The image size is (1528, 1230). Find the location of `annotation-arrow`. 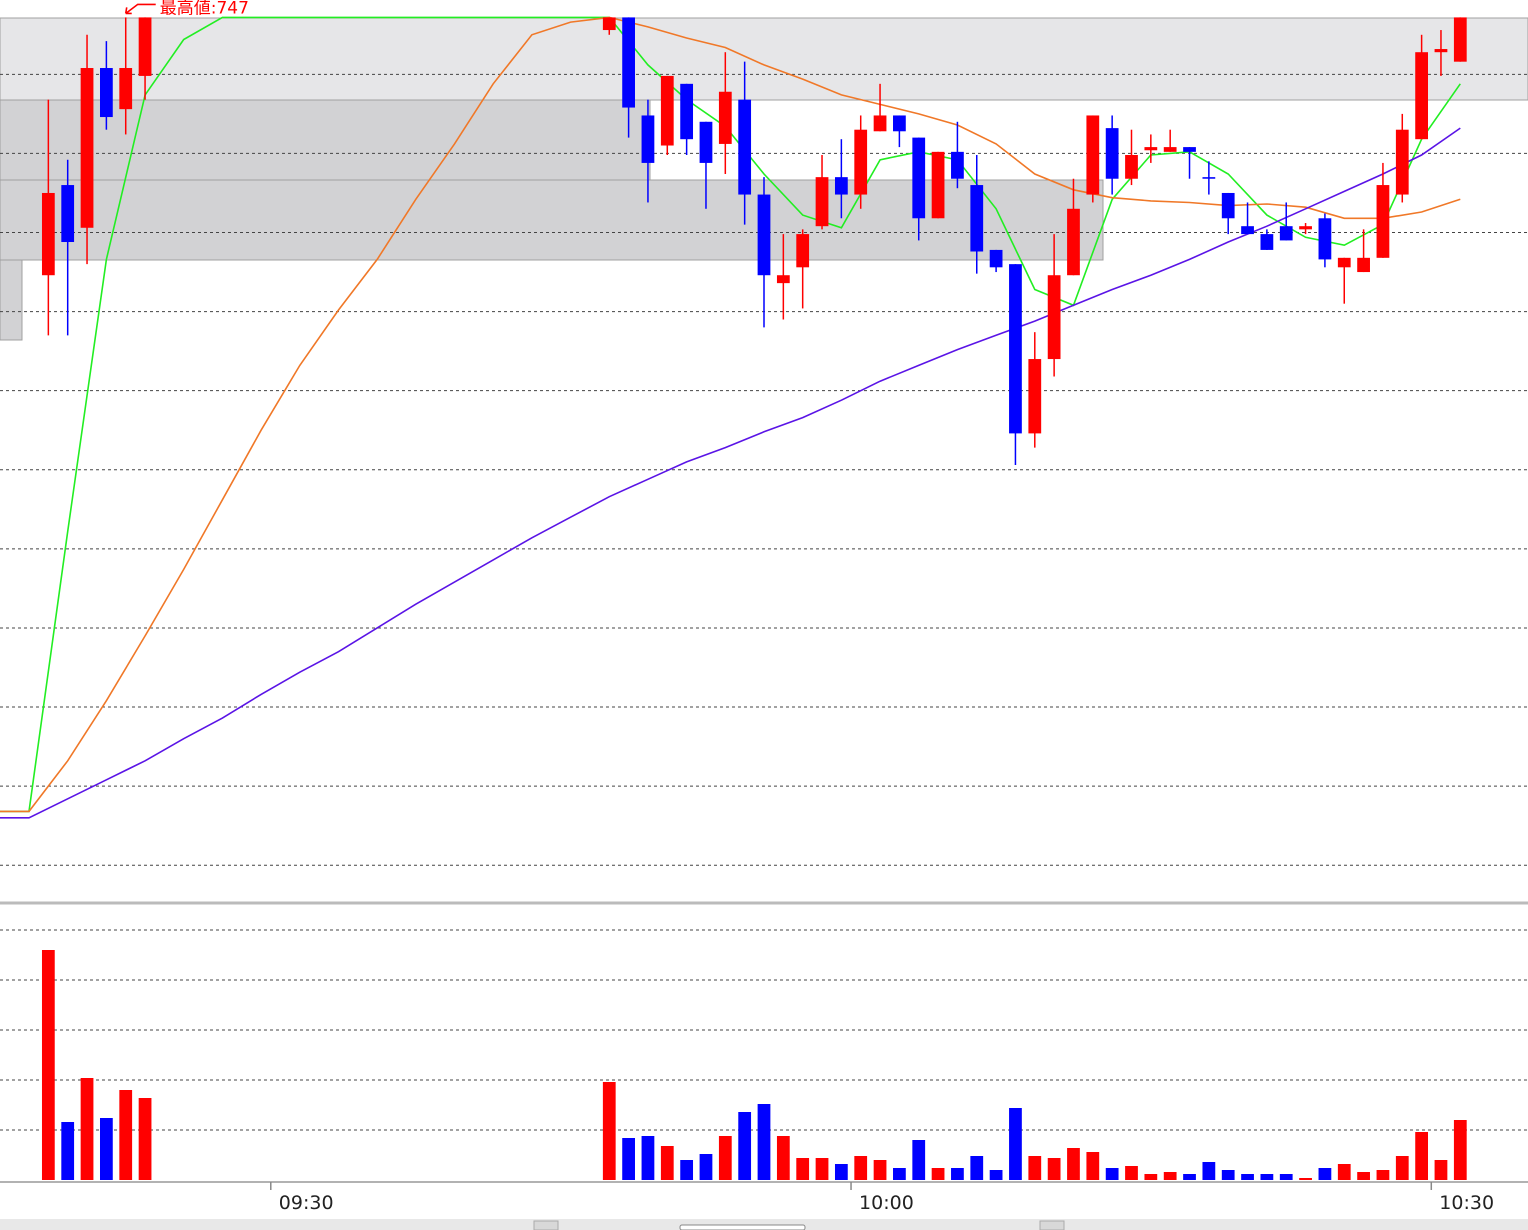

annotation-arrow is located at coordinates (140, 9).